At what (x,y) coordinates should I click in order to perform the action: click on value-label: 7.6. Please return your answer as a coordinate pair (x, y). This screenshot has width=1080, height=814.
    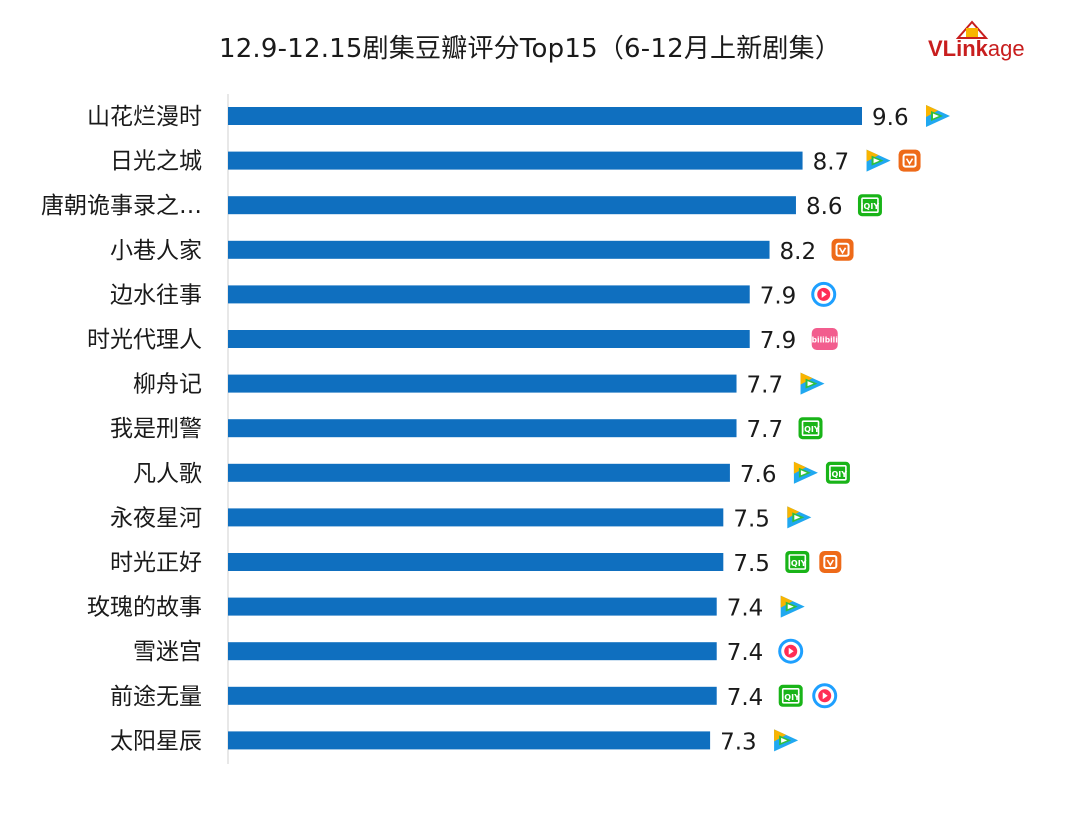
    Looking at the image, I should click on (758, 475).